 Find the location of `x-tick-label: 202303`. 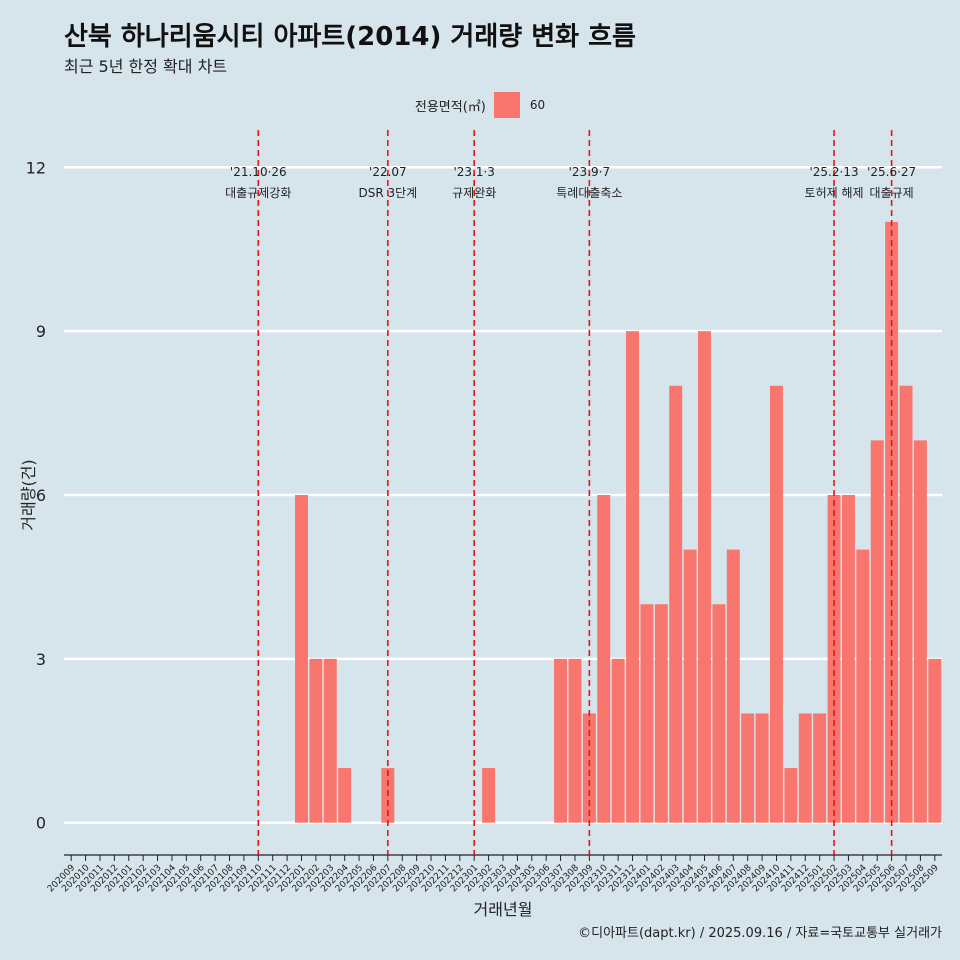

x-tick-label: 202303 is located at coordinates (493, 878).